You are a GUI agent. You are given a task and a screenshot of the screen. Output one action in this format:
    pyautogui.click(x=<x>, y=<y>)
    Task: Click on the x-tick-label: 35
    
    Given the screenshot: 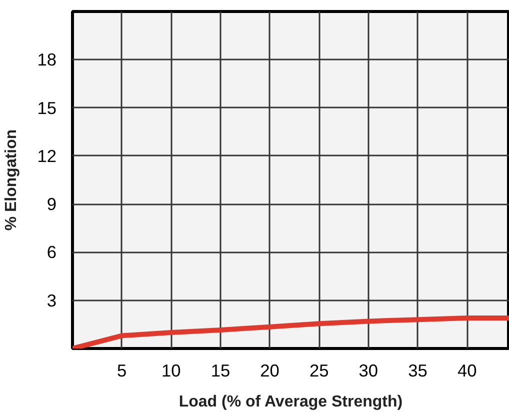 What is the action you would take?
    pyautogui.click(x=418, y=370)
    